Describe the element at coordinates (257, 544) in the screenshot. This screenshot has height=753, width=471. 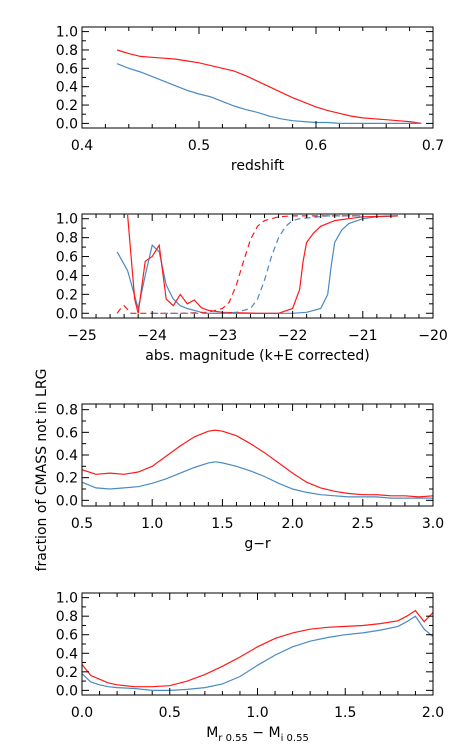
I see `x-axis-label: g−r` at that location.